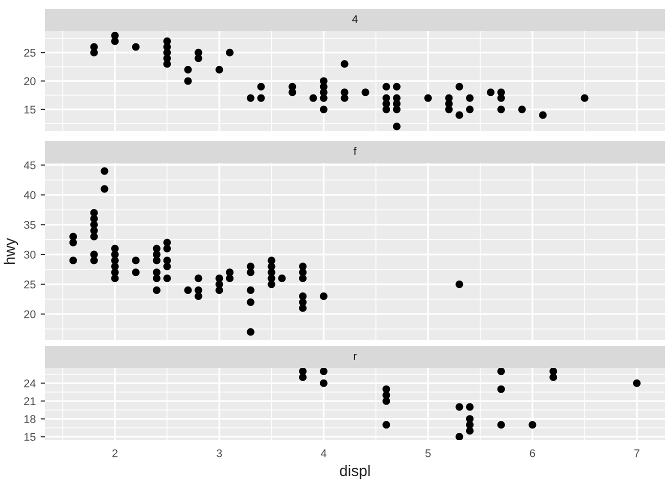 The height and width of the screenshot is (480, 672). Describe the element at coordinates (355, 472) in the screenshot. I see `x-axis-title: displ` at that location.